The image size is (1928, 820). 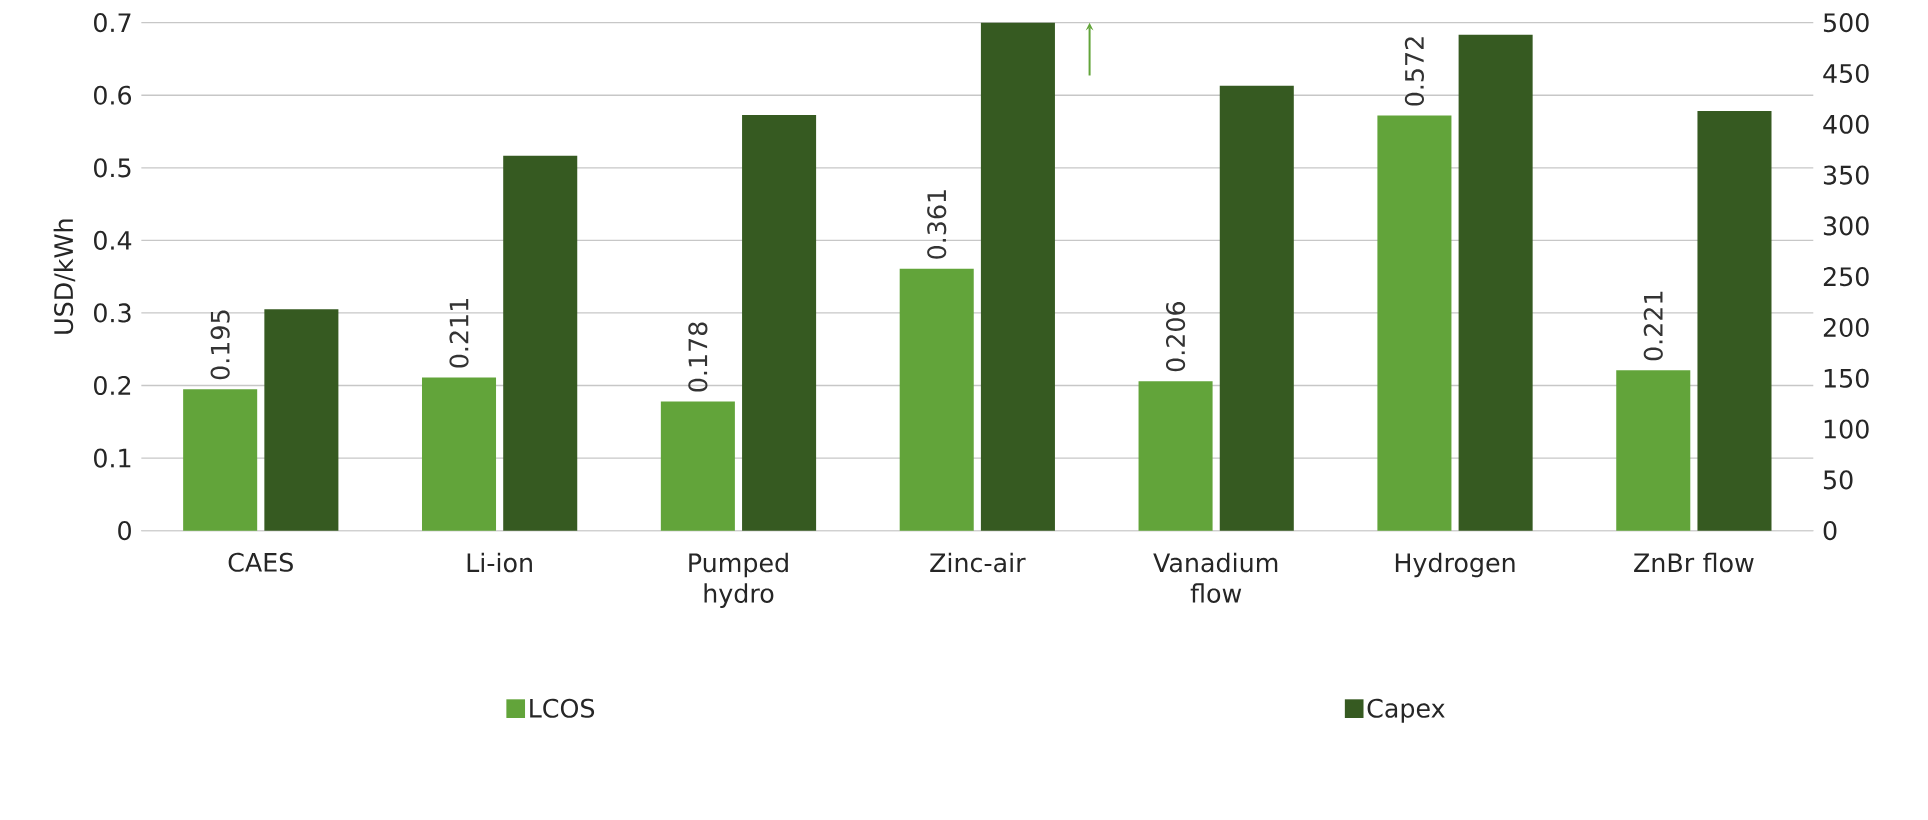 What do you see at coordinates (1846, 124) in the screenshot?
I see `y2-tick-label: 400` at bounding box center [1846, 124].